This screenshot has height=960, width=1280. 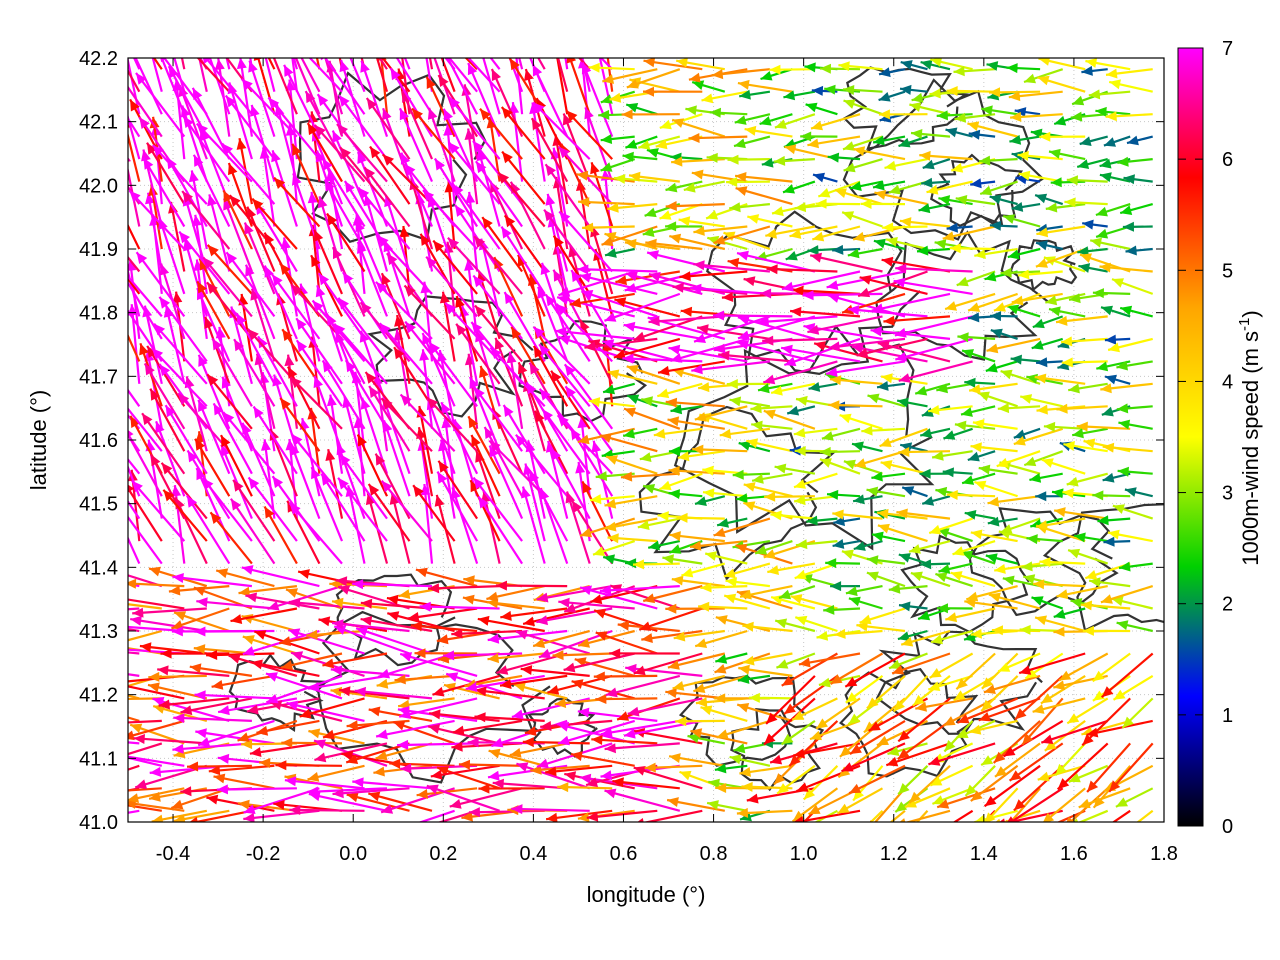 What do you see at coordinates (98, 250) in the screenshot?
I see `y-tick-label: 41.9` at bounding box center [98, 250].